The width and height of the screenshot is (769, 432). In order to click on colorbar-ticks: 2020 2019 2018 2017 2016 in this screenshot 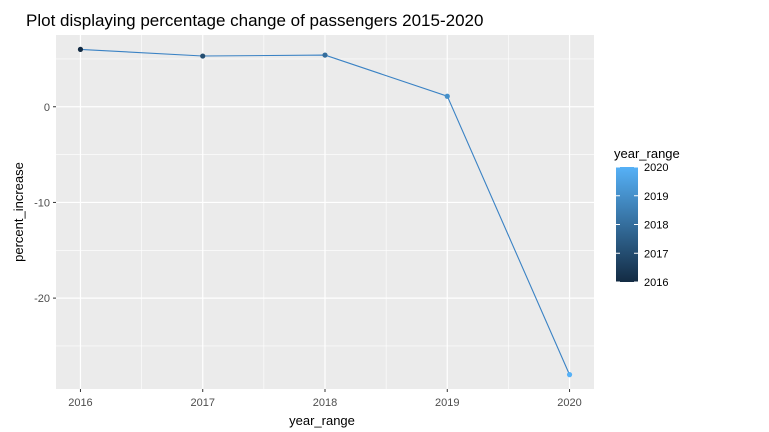, I will do `click(642, 225)`.